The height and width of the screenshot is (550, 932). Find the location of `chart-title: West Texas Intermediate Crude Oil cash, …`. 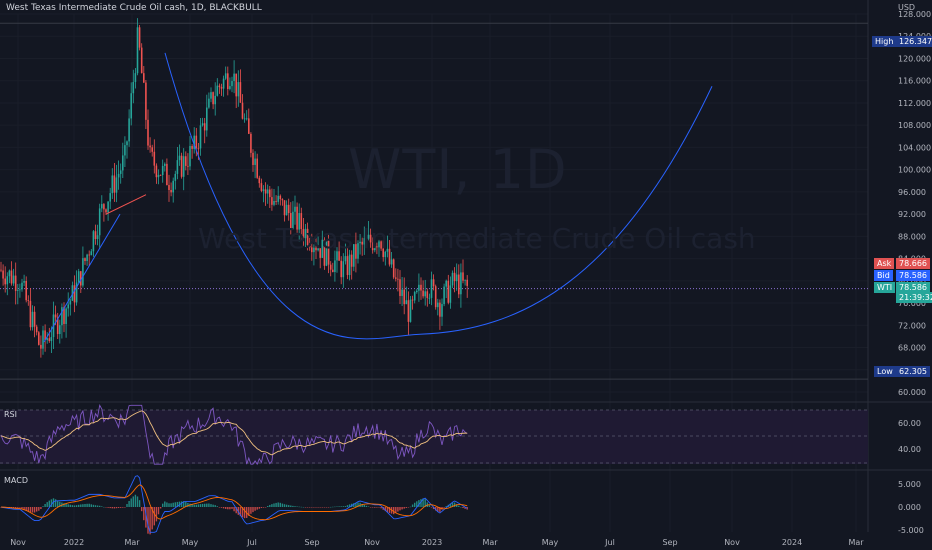

chart-title: West Texas Intermediate Crude Oil cash, … is located at coordinates (134, 8).